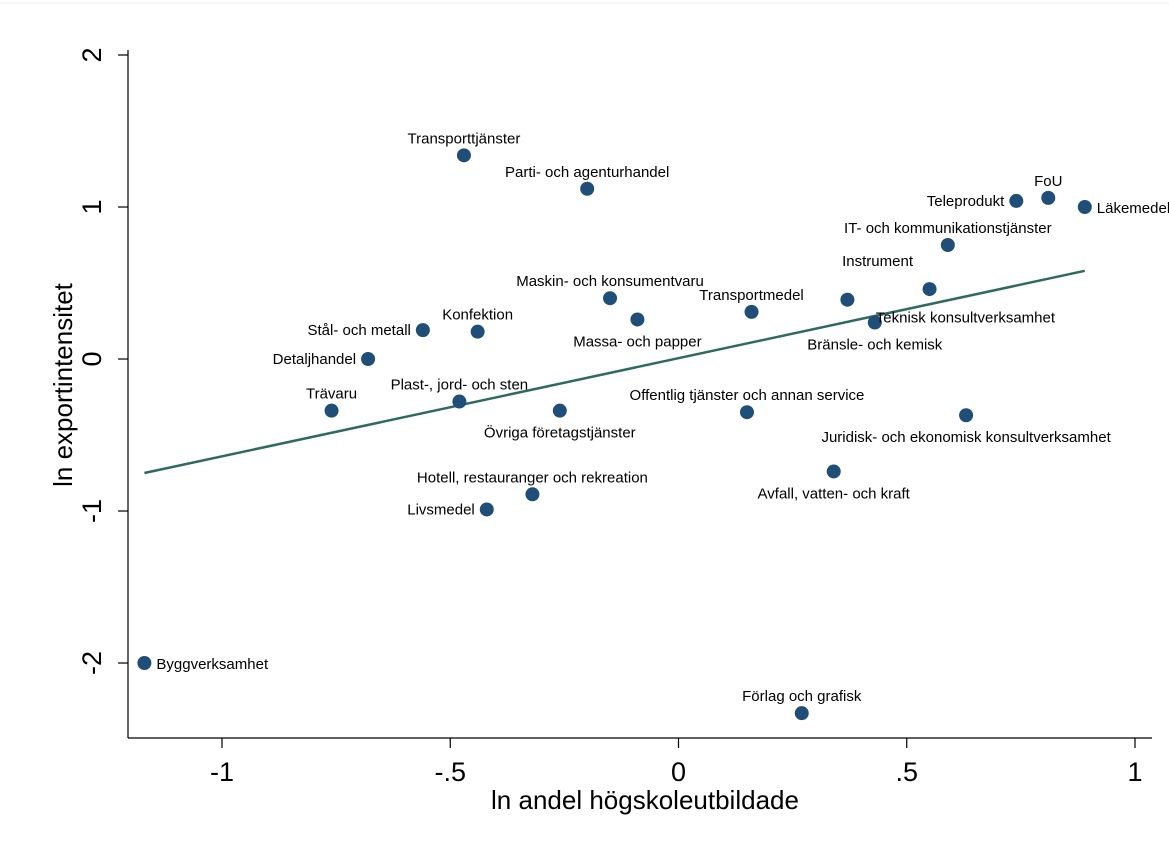 The width and height of the screenshot is (1169, 842). Describe the element at coordinates (645, 800) in the screenshot. I see `x-axis-title: ln andel högskoleutbildade` at that location.